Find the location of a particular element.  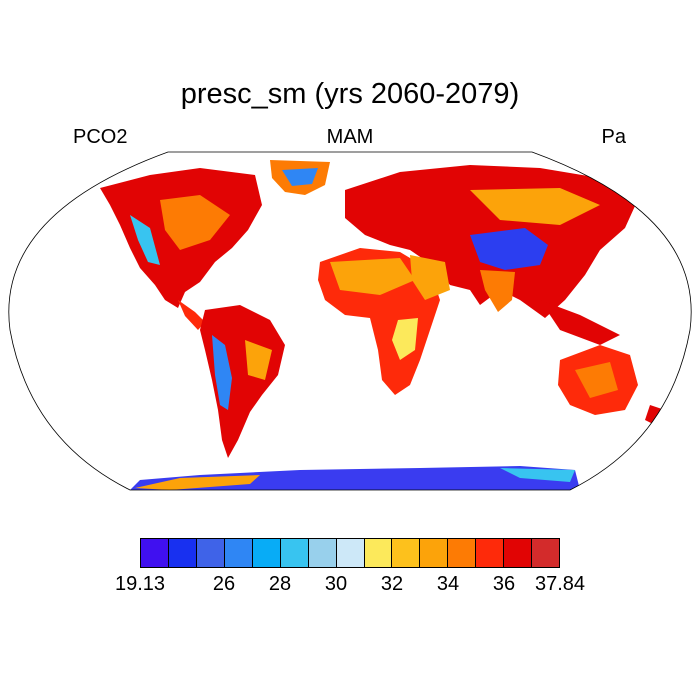

colorbar-tick-label: 26 is located at coordinates (224, 584).